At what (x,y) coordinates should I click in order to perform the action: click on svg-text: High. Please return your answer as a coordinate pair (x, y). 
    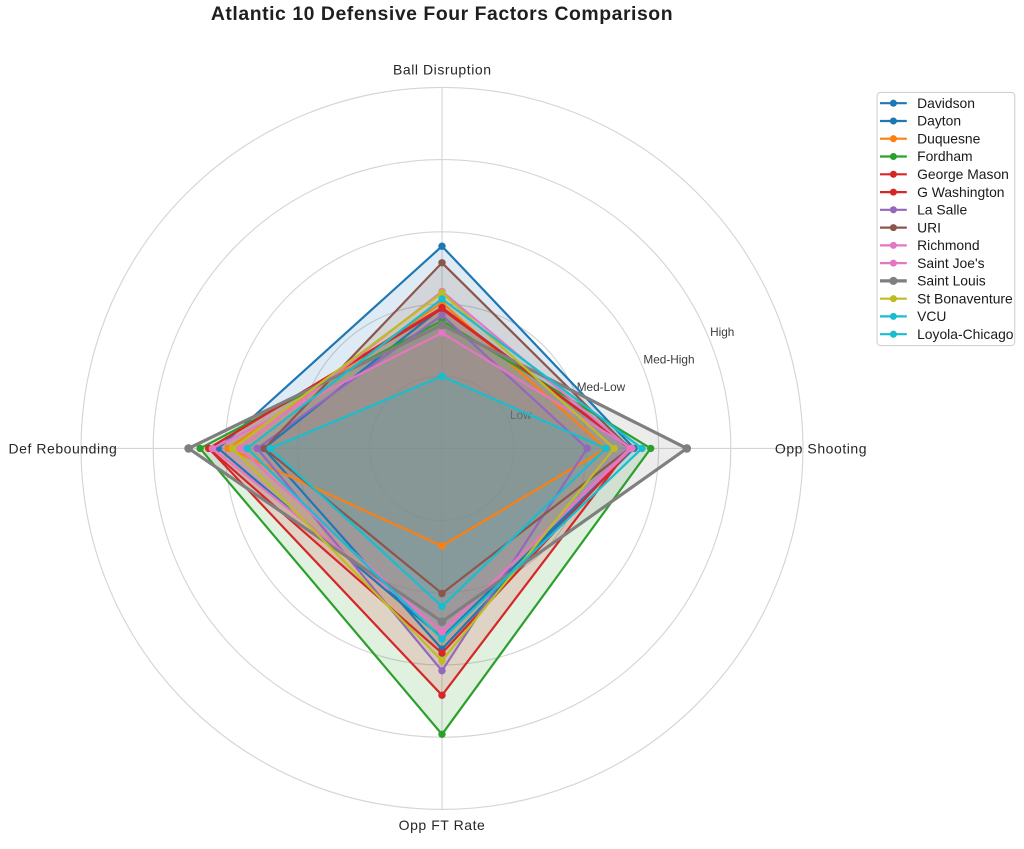
    Looking at the image, I should click on (722, 332).